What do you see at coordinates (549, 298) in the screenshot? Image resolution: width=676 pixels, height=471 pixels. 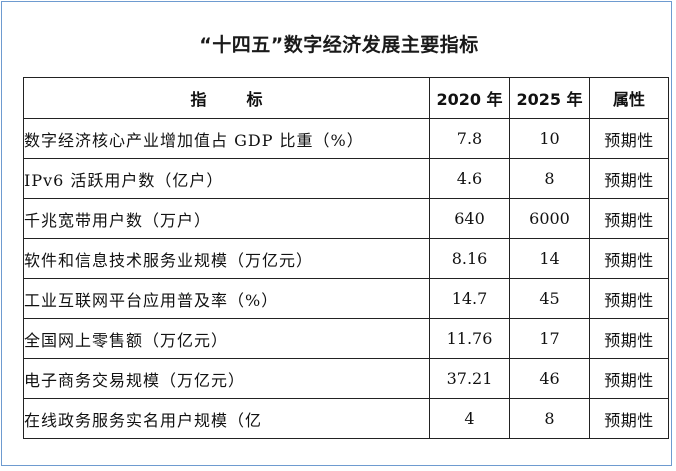 I see `value-2025: 45` at bounding box center [549, 298].